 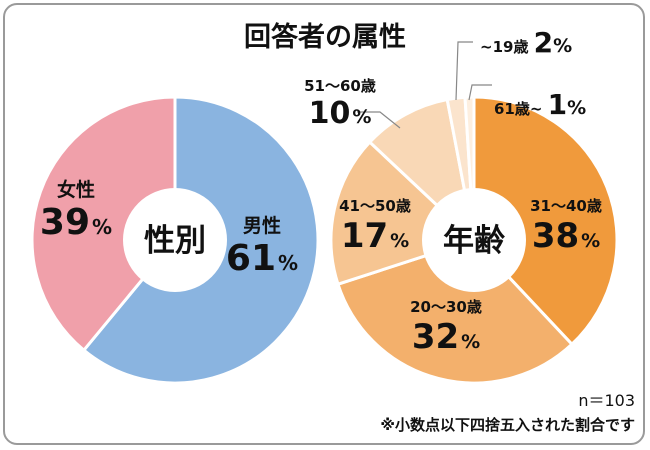 What do you see at coordinates (540, 104) in the screenshot?
I see `pie-age-label-5: 61歳~ 1%` at bounding box center [540, 104].